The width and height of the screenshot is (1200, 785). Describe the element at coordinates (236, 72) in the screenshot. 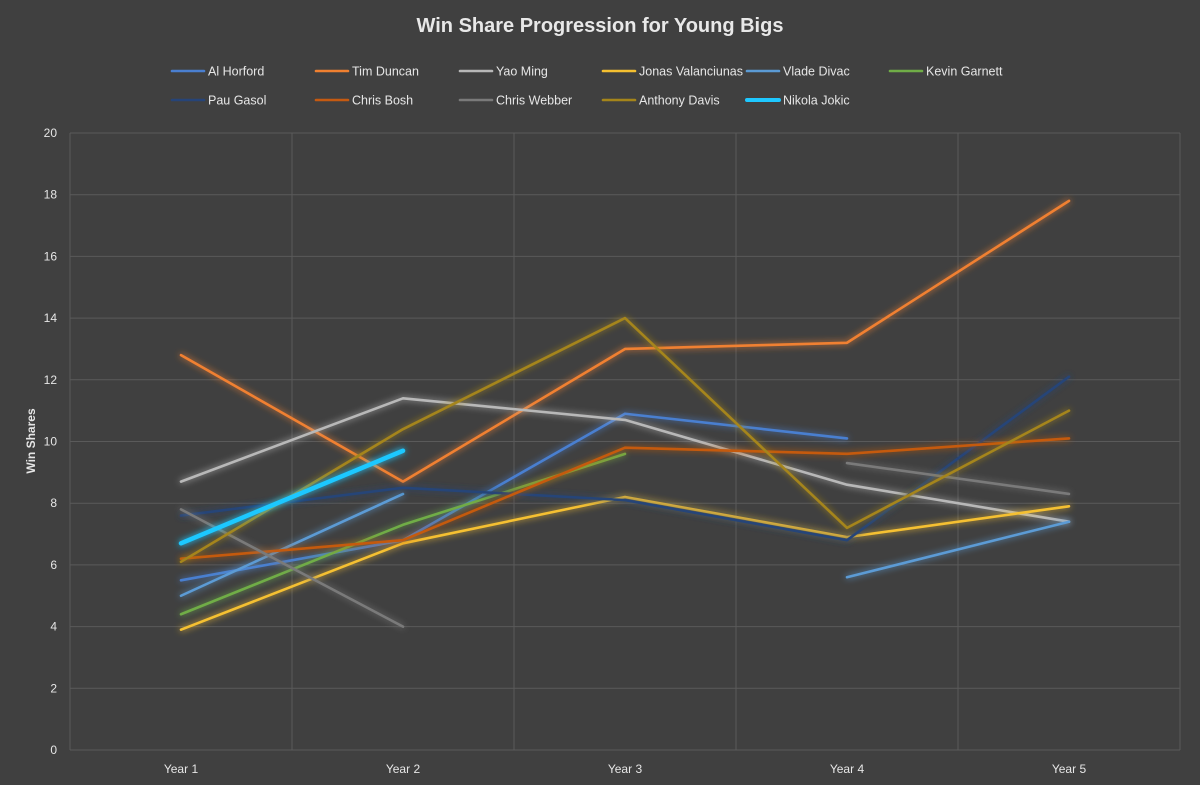

I see `legend-label: Al Horford` at that location.